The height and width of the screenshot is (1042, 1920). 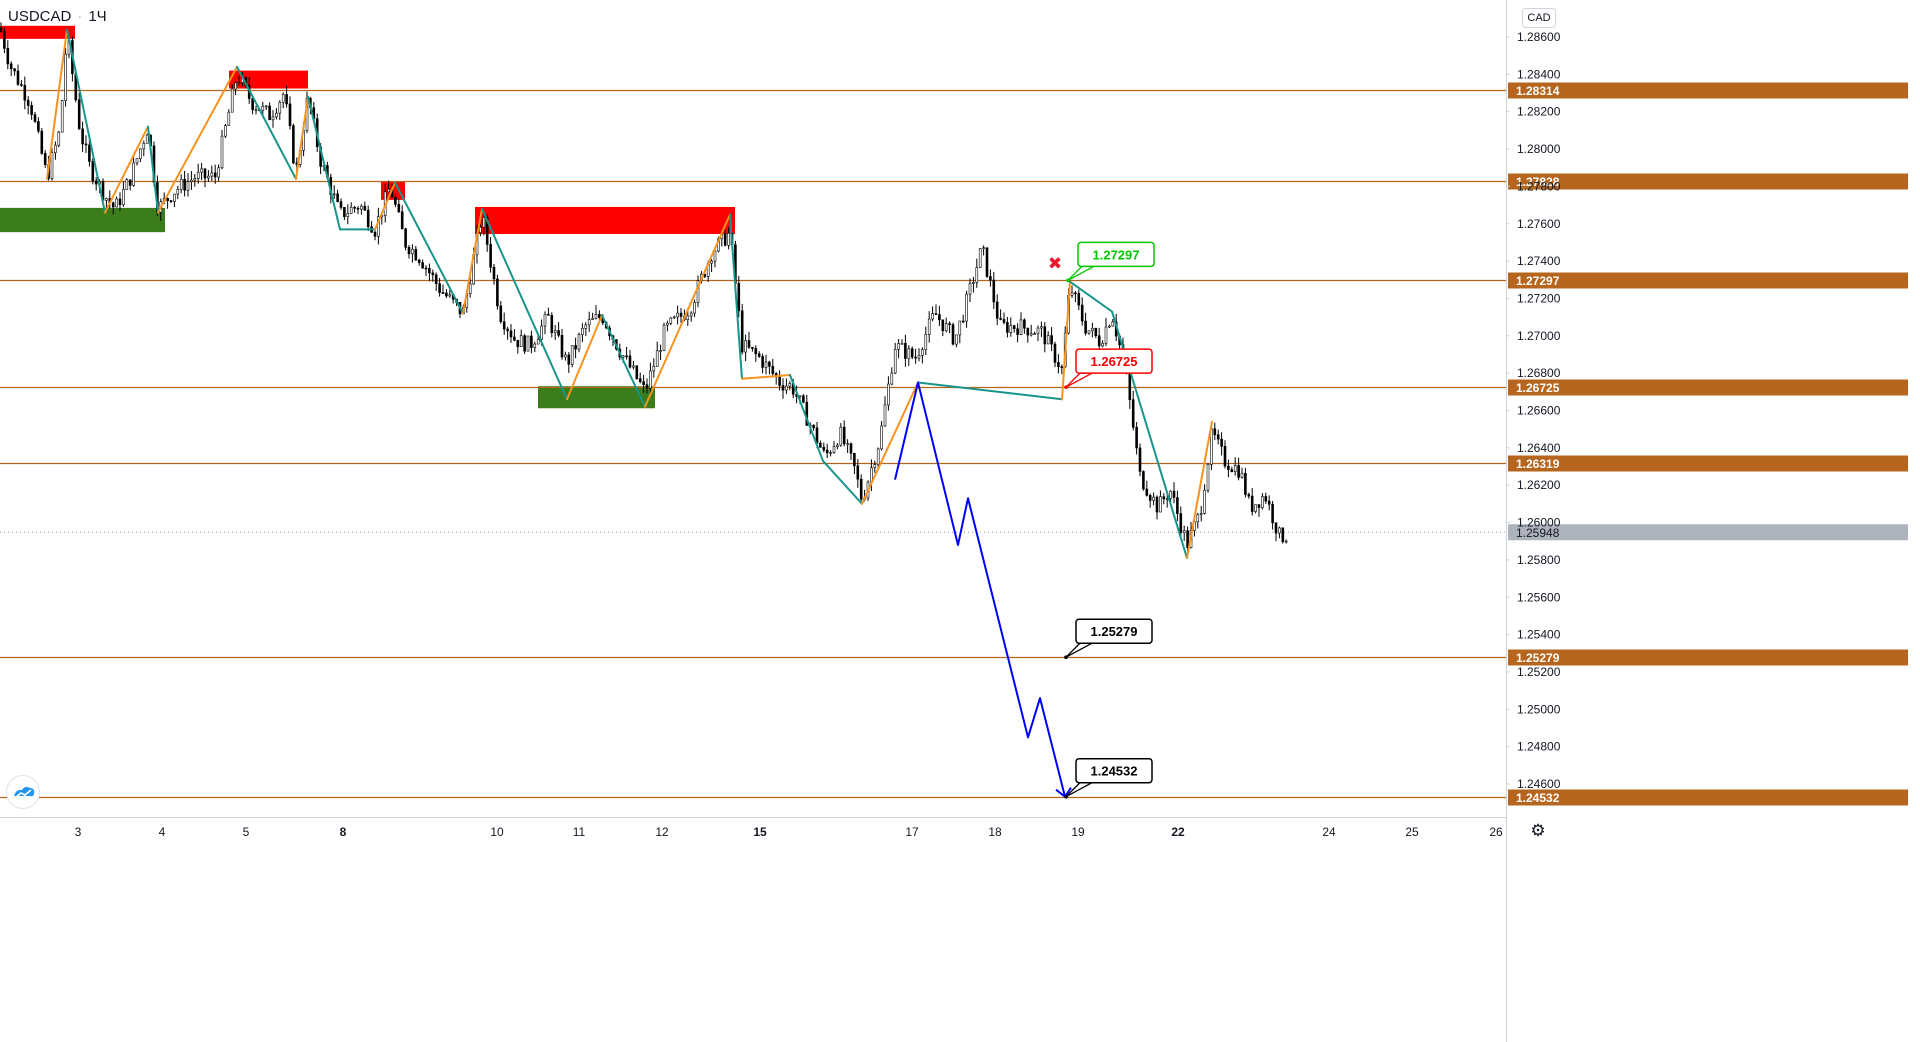 What do you see at coordinates (1539, 784) in the screenshot?
I see `y-tick-label: 1.24600` at bounding box center [1539, 784].